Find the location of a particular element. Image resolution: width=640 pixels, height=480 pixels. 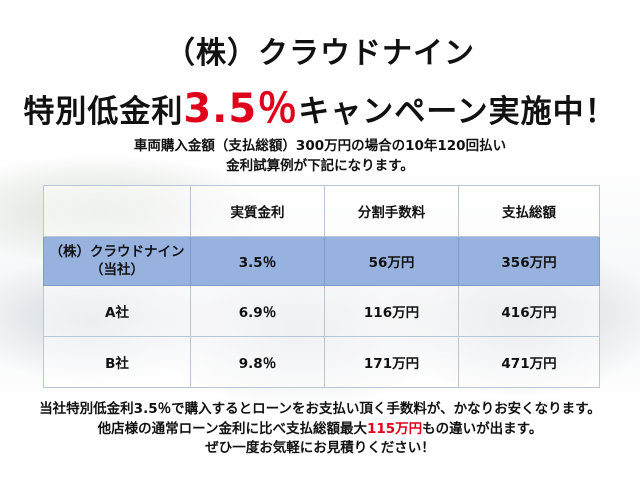

row-fee: 56万円 is located at coordinates (391, 261).